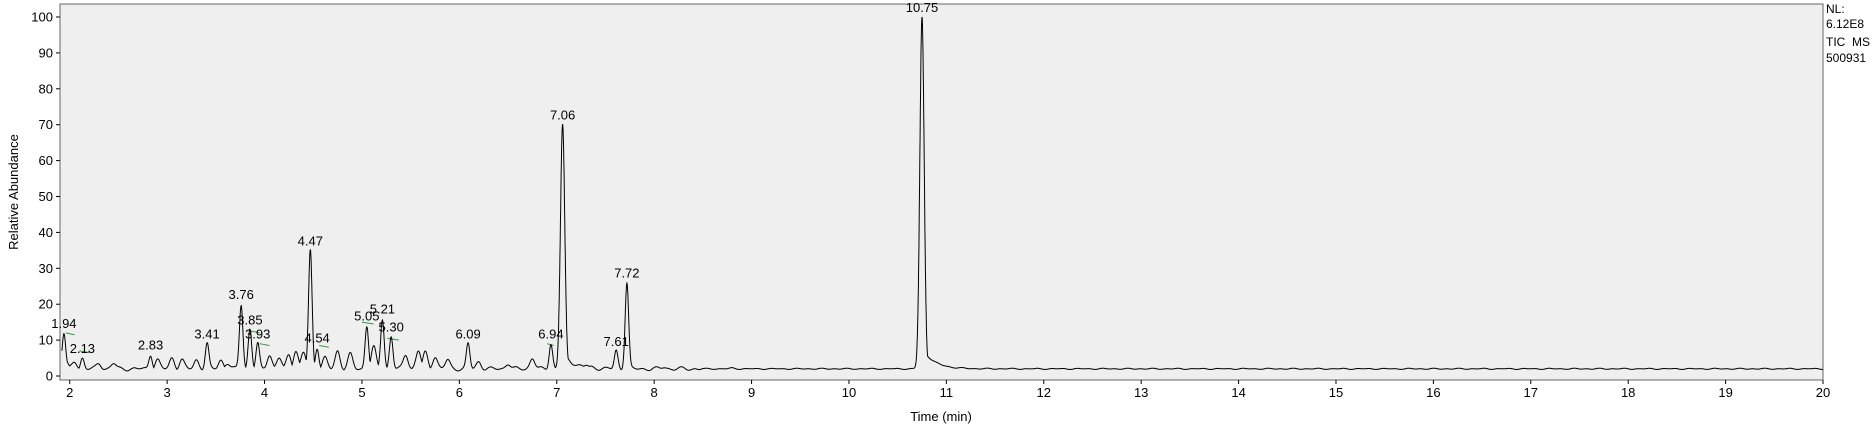 Image resolution: width=1875 pixels, height=425 pixels. Describe the element at coordinates (1848, 42) in the screenshot. I see `scan-filter: TIC MS` at that location.